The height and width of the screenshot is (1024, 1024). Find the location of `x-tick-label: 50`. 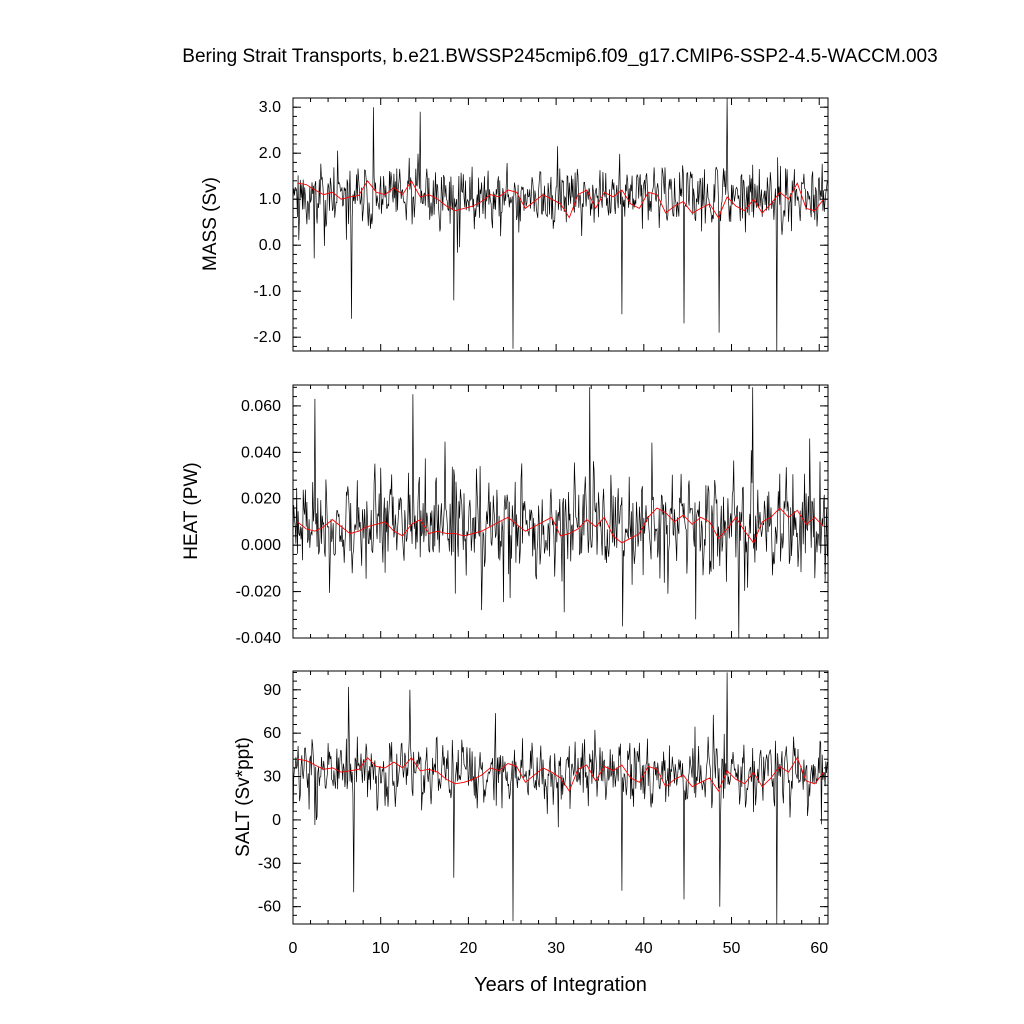

x-tick-label: 50 is located at coordinates (732, 948).